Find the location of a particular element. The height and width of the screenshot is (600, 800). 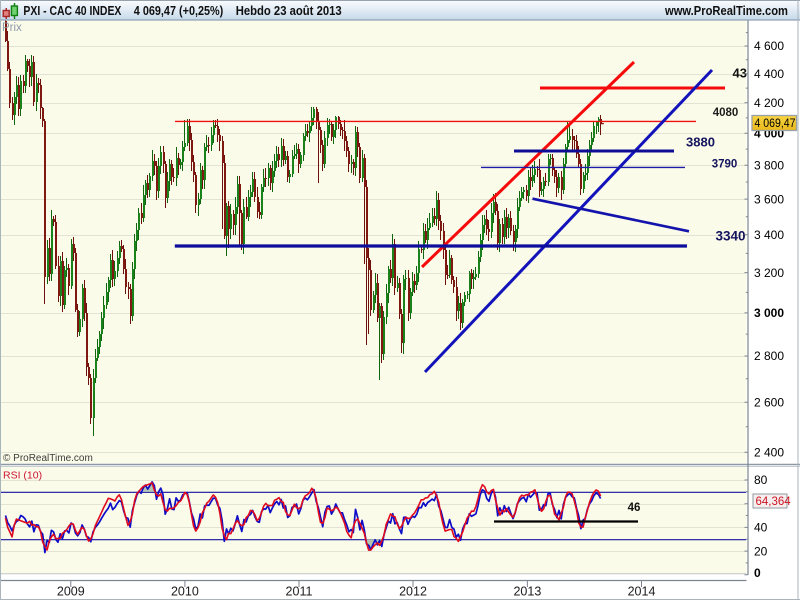

svg-text: 80 is located at coordinates (761, 480).